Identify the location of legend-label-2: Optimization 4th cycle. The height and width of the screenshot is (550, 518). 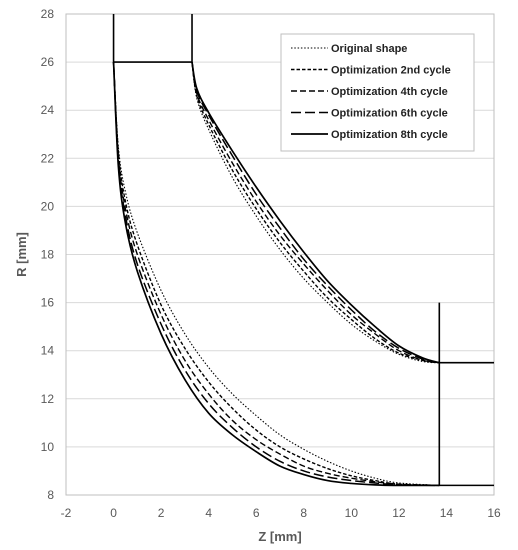
(389, 92).